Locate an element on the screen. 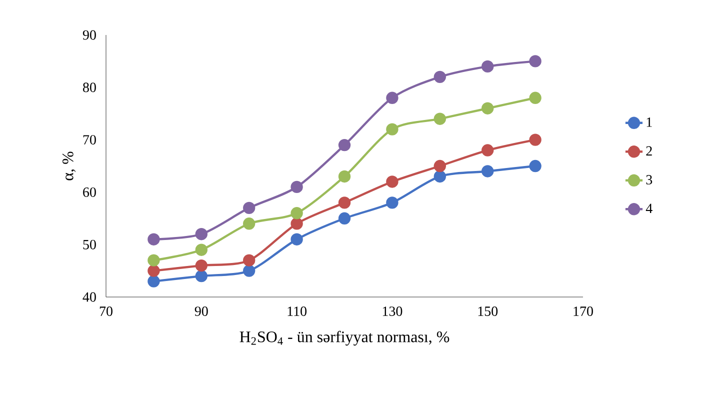 This screenshot has width=728, height=408. x-tick-label: 130 is located at coordinates (392, 311).